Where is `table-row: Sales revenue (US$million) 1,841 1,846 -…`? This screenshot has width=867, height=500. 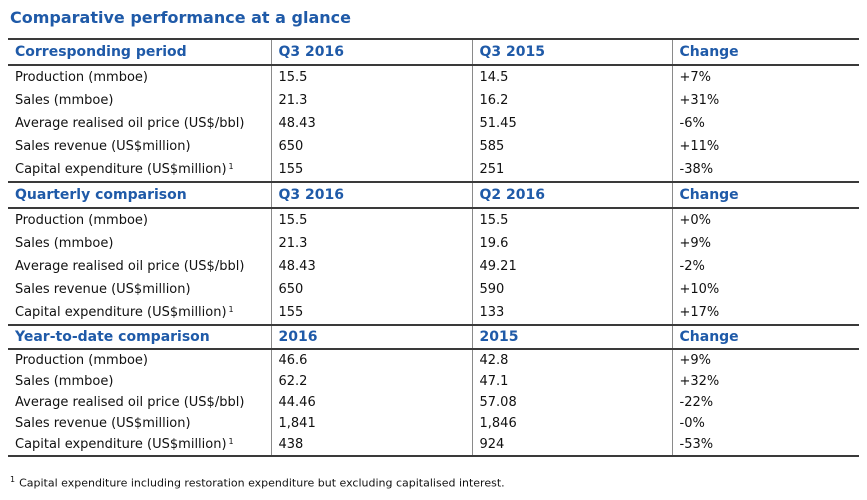 table-row: Sales revenue (US$million) 1,841 1,846 -… is located at coordinates (433, 423).